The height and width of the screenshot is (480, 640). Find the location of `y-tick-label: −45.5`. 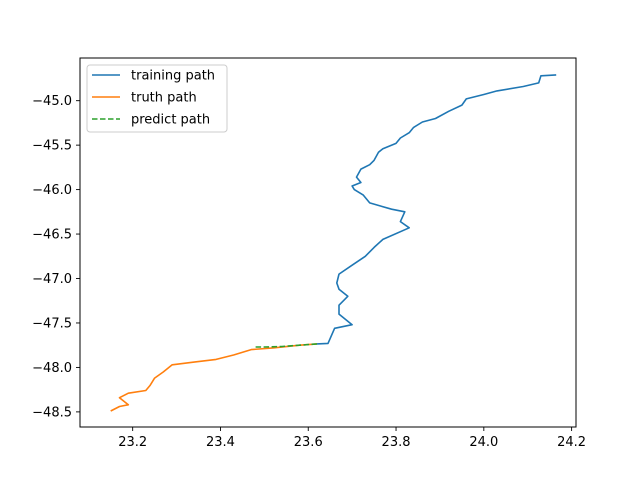

y-tick-label: −45.5 is located at coordinates (52, 146).